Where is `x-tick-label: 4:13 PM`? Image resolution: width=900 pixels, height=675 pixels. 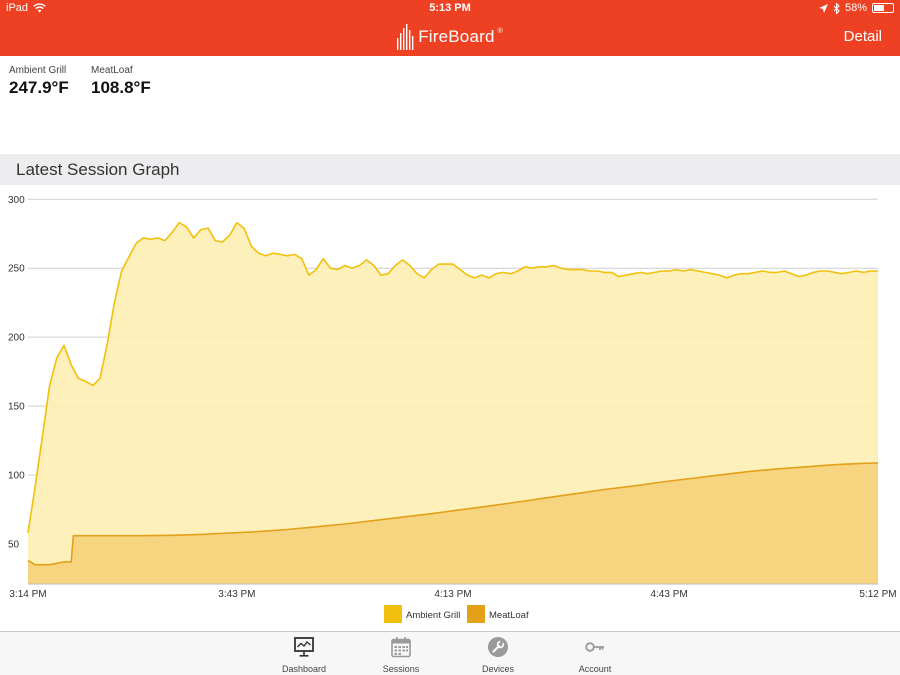 x-tick-label: 4:13 PM is located at coordinates (452, 594).